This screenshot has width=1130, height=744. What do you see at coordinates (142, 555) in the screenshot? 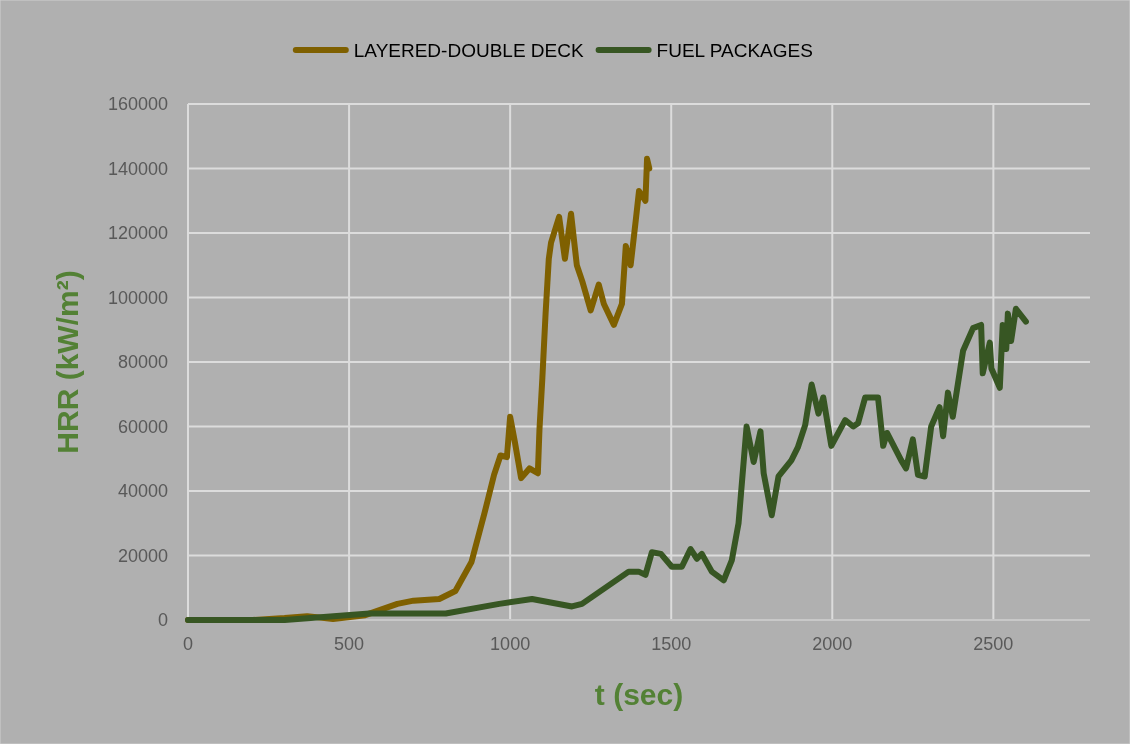
I see `y-tick-label: 20000` at bounding box center [142, 555].